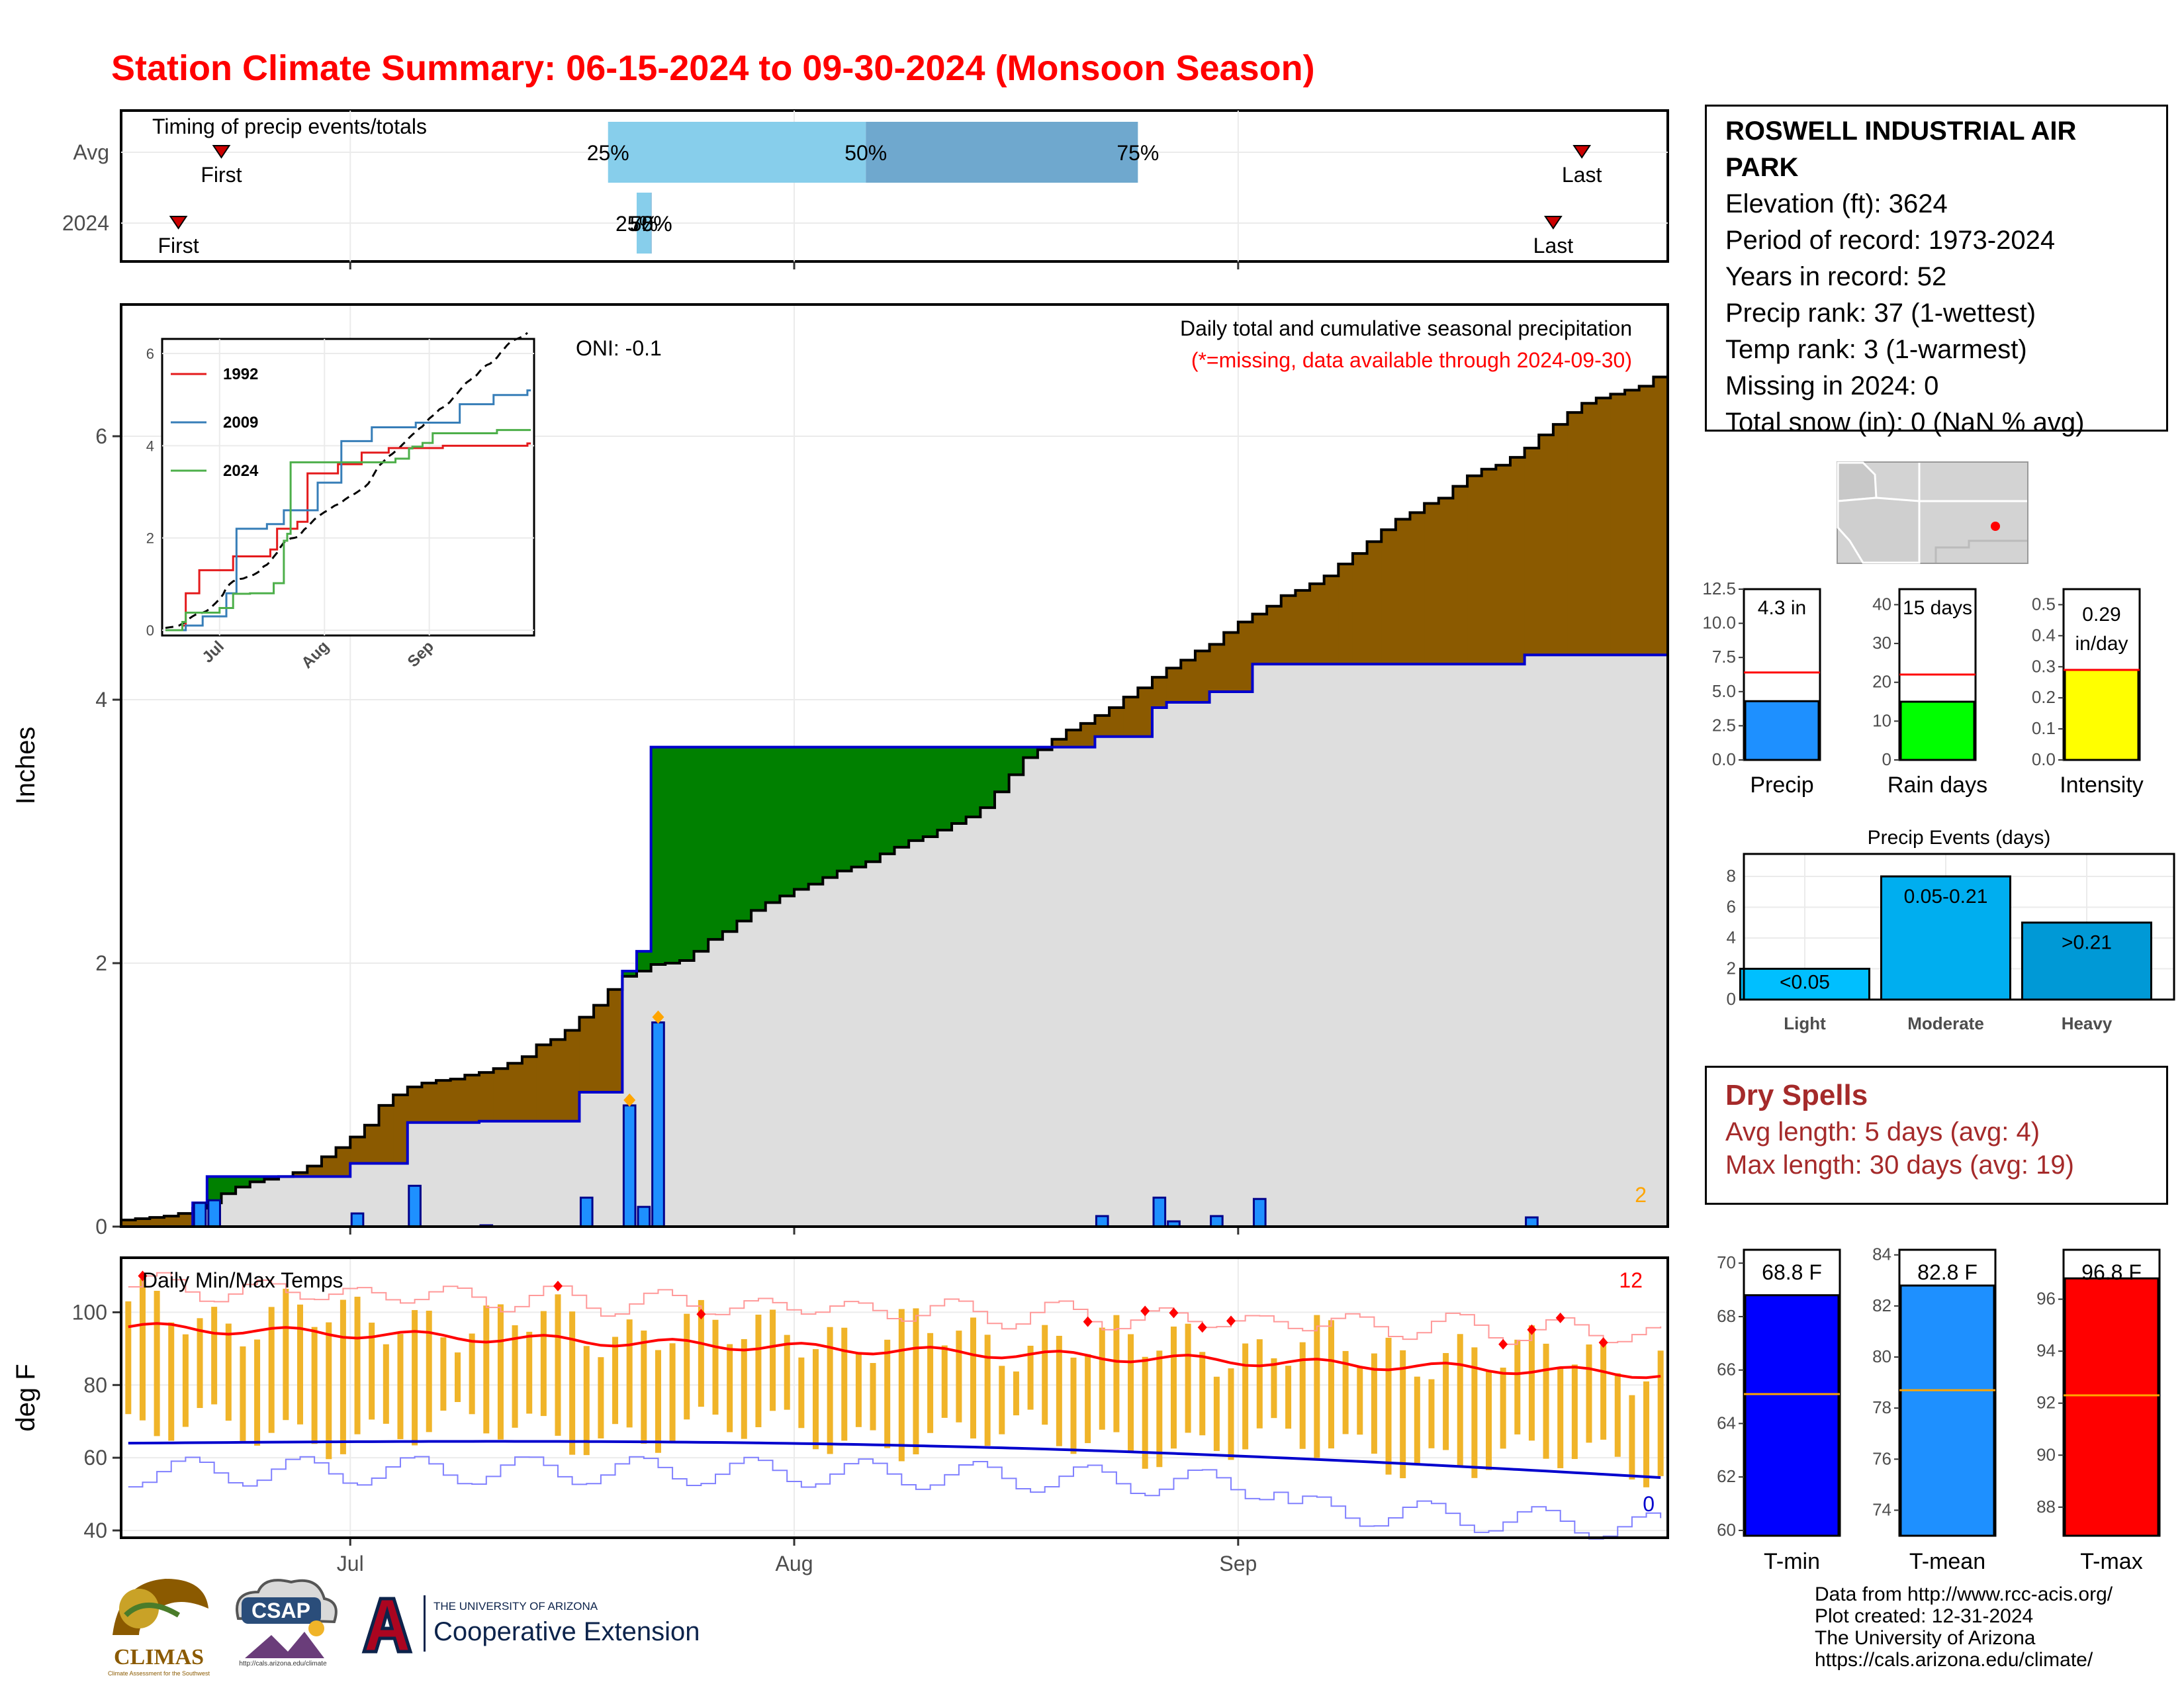  I want to click on events-bar-Heavy, so click(2086, 961).